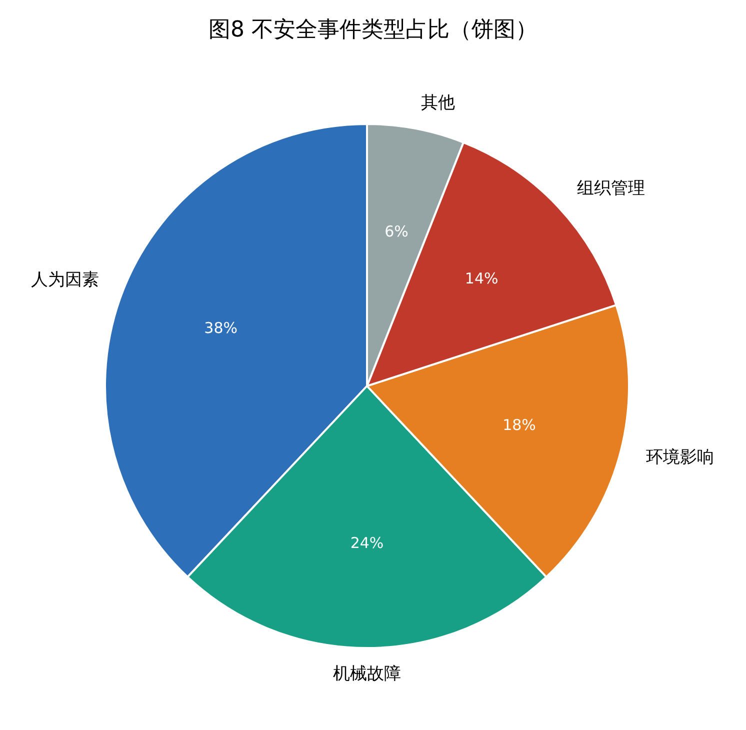 This screenshot has height=730, width=746. What do you see at coordinates (481, 278) in the screenshot?
I see `data-label: 14%` at bounding box center [481, 278].